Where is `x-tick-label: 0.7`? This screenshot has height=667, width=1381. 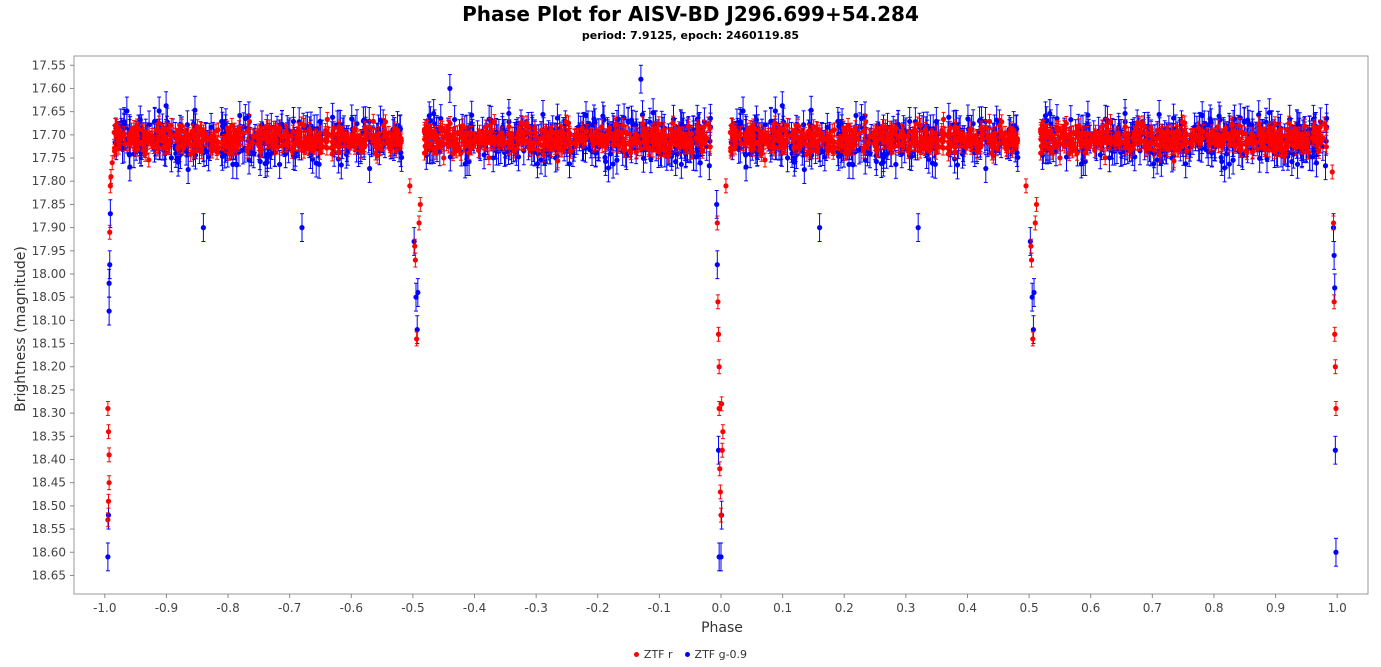
x-tick-label: 0.7 is located at coordinates (1152, 608).